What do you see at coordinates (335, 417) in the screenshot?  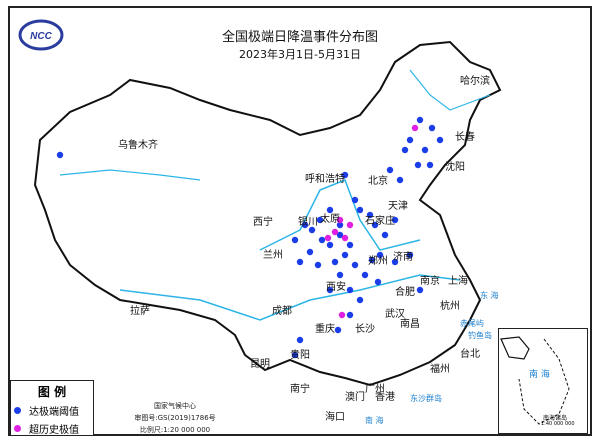 I see `city-label: 海口` at bounding box center [335, 417].